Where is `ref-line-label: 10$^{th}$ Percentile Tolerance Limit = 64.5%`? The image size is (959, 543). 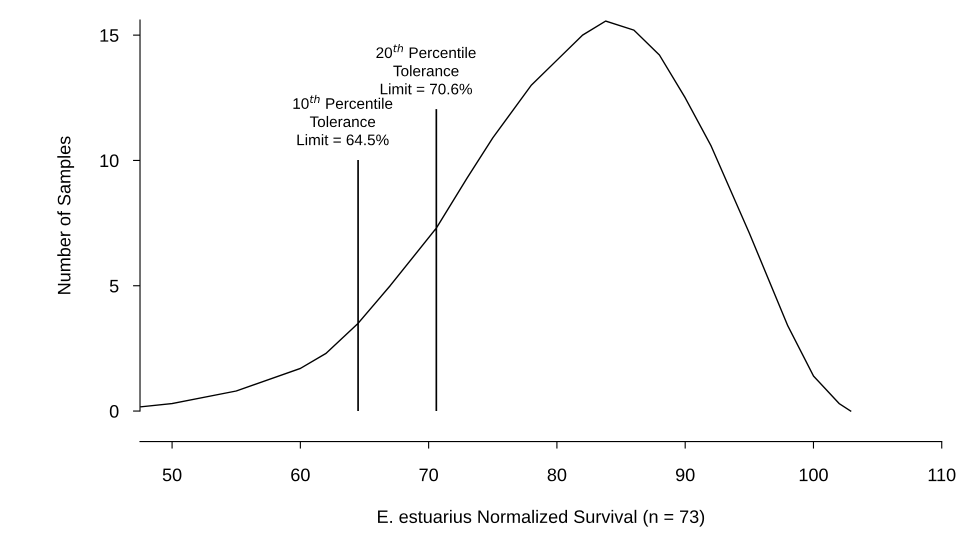
ref-line-label: 10$^{th}$ Percentile Tolerance Limit = 64.5% is located at coordinates (342, 120).